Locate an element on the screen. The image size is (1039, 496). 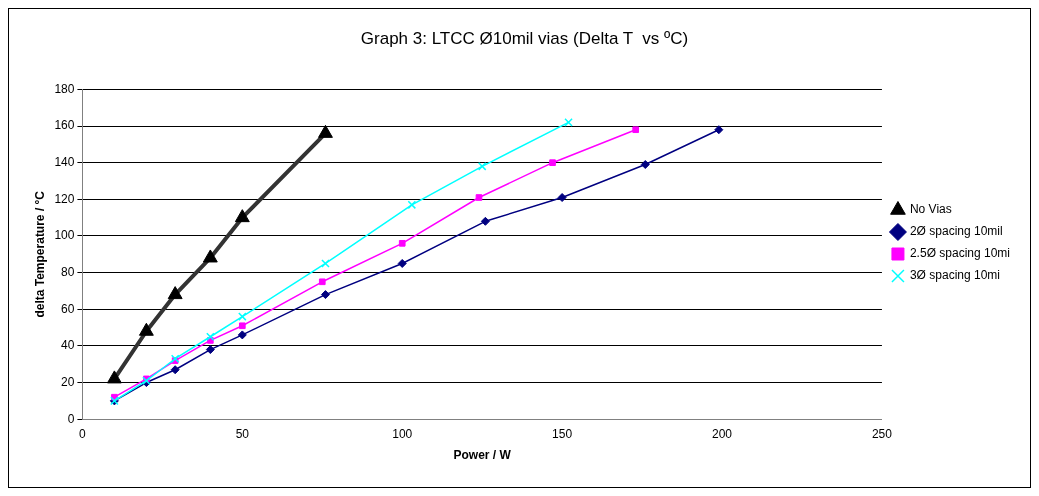
y-axis-title: delta Temperature / °C is located at coordinates (39, 254).